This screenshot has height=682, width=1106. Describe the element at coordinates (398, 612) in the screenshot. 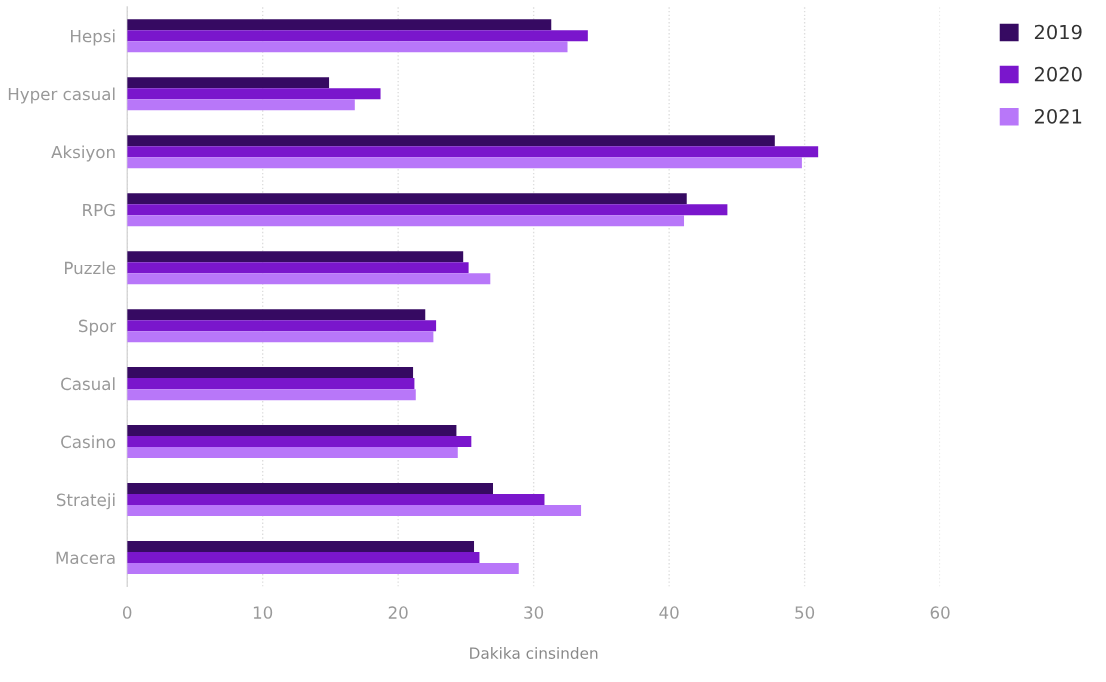

I see `x-tick-label: 20` at that location.